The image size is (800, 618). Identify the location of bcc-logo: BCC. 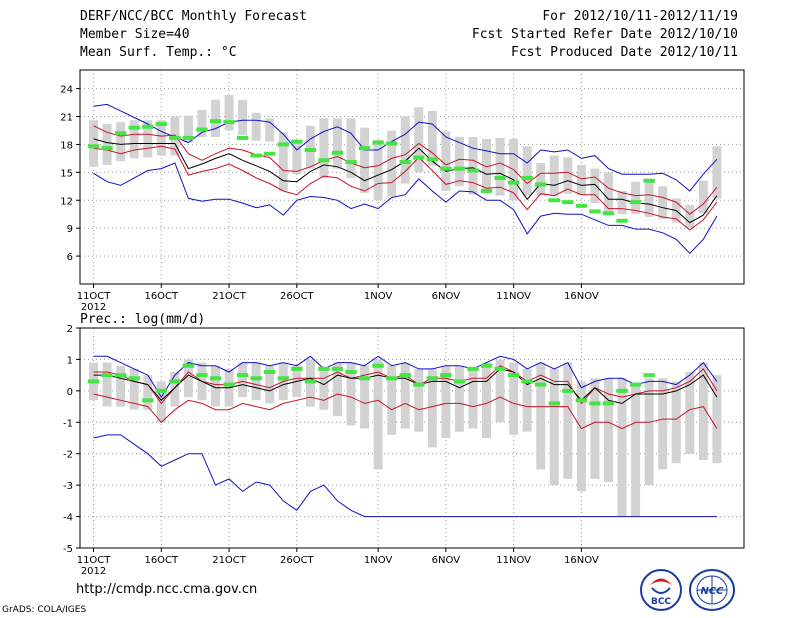
(661, 590).